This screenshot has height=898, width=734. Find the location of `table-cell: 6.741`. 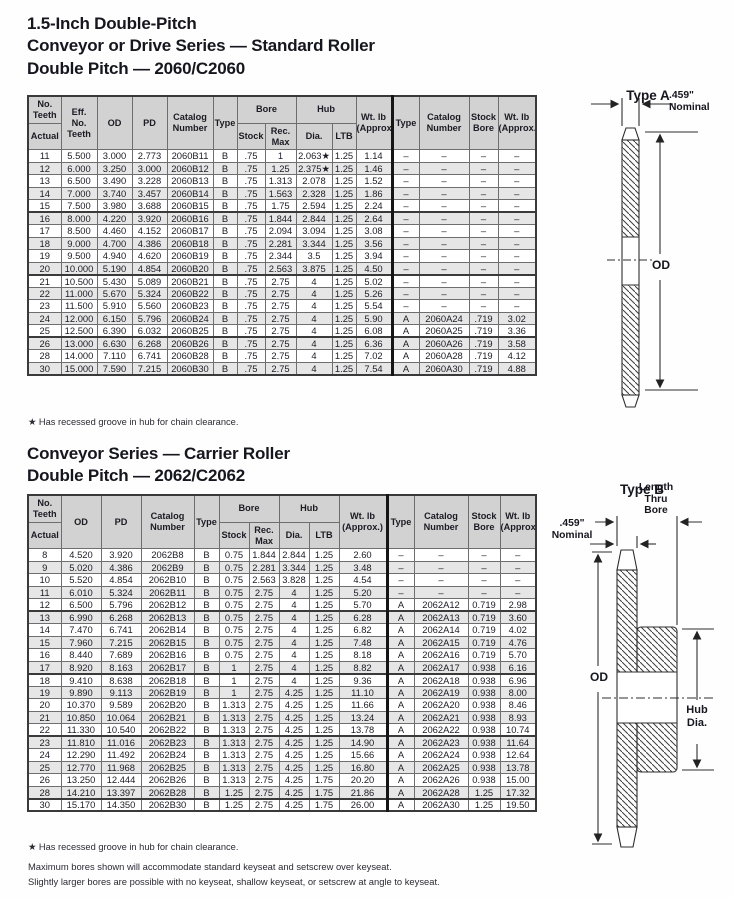

table-cell: 6.741 is located at coordinates (149, 356).